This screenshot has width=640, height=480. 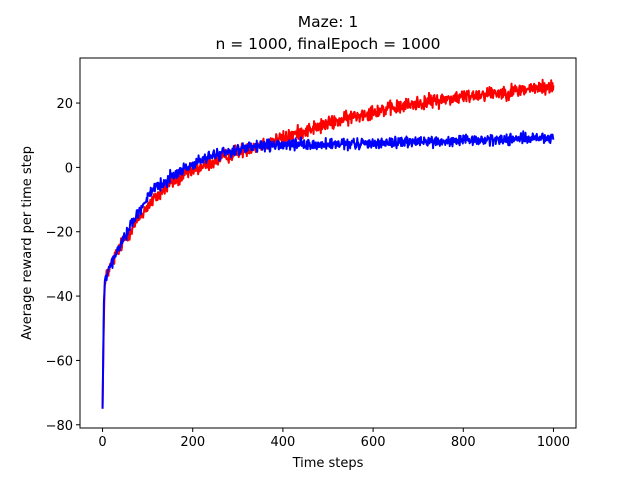 What do you see at coordinates (463, 442) in the screenshot?
I see `x-tick-label: 800` at bounding box center [463, 442].